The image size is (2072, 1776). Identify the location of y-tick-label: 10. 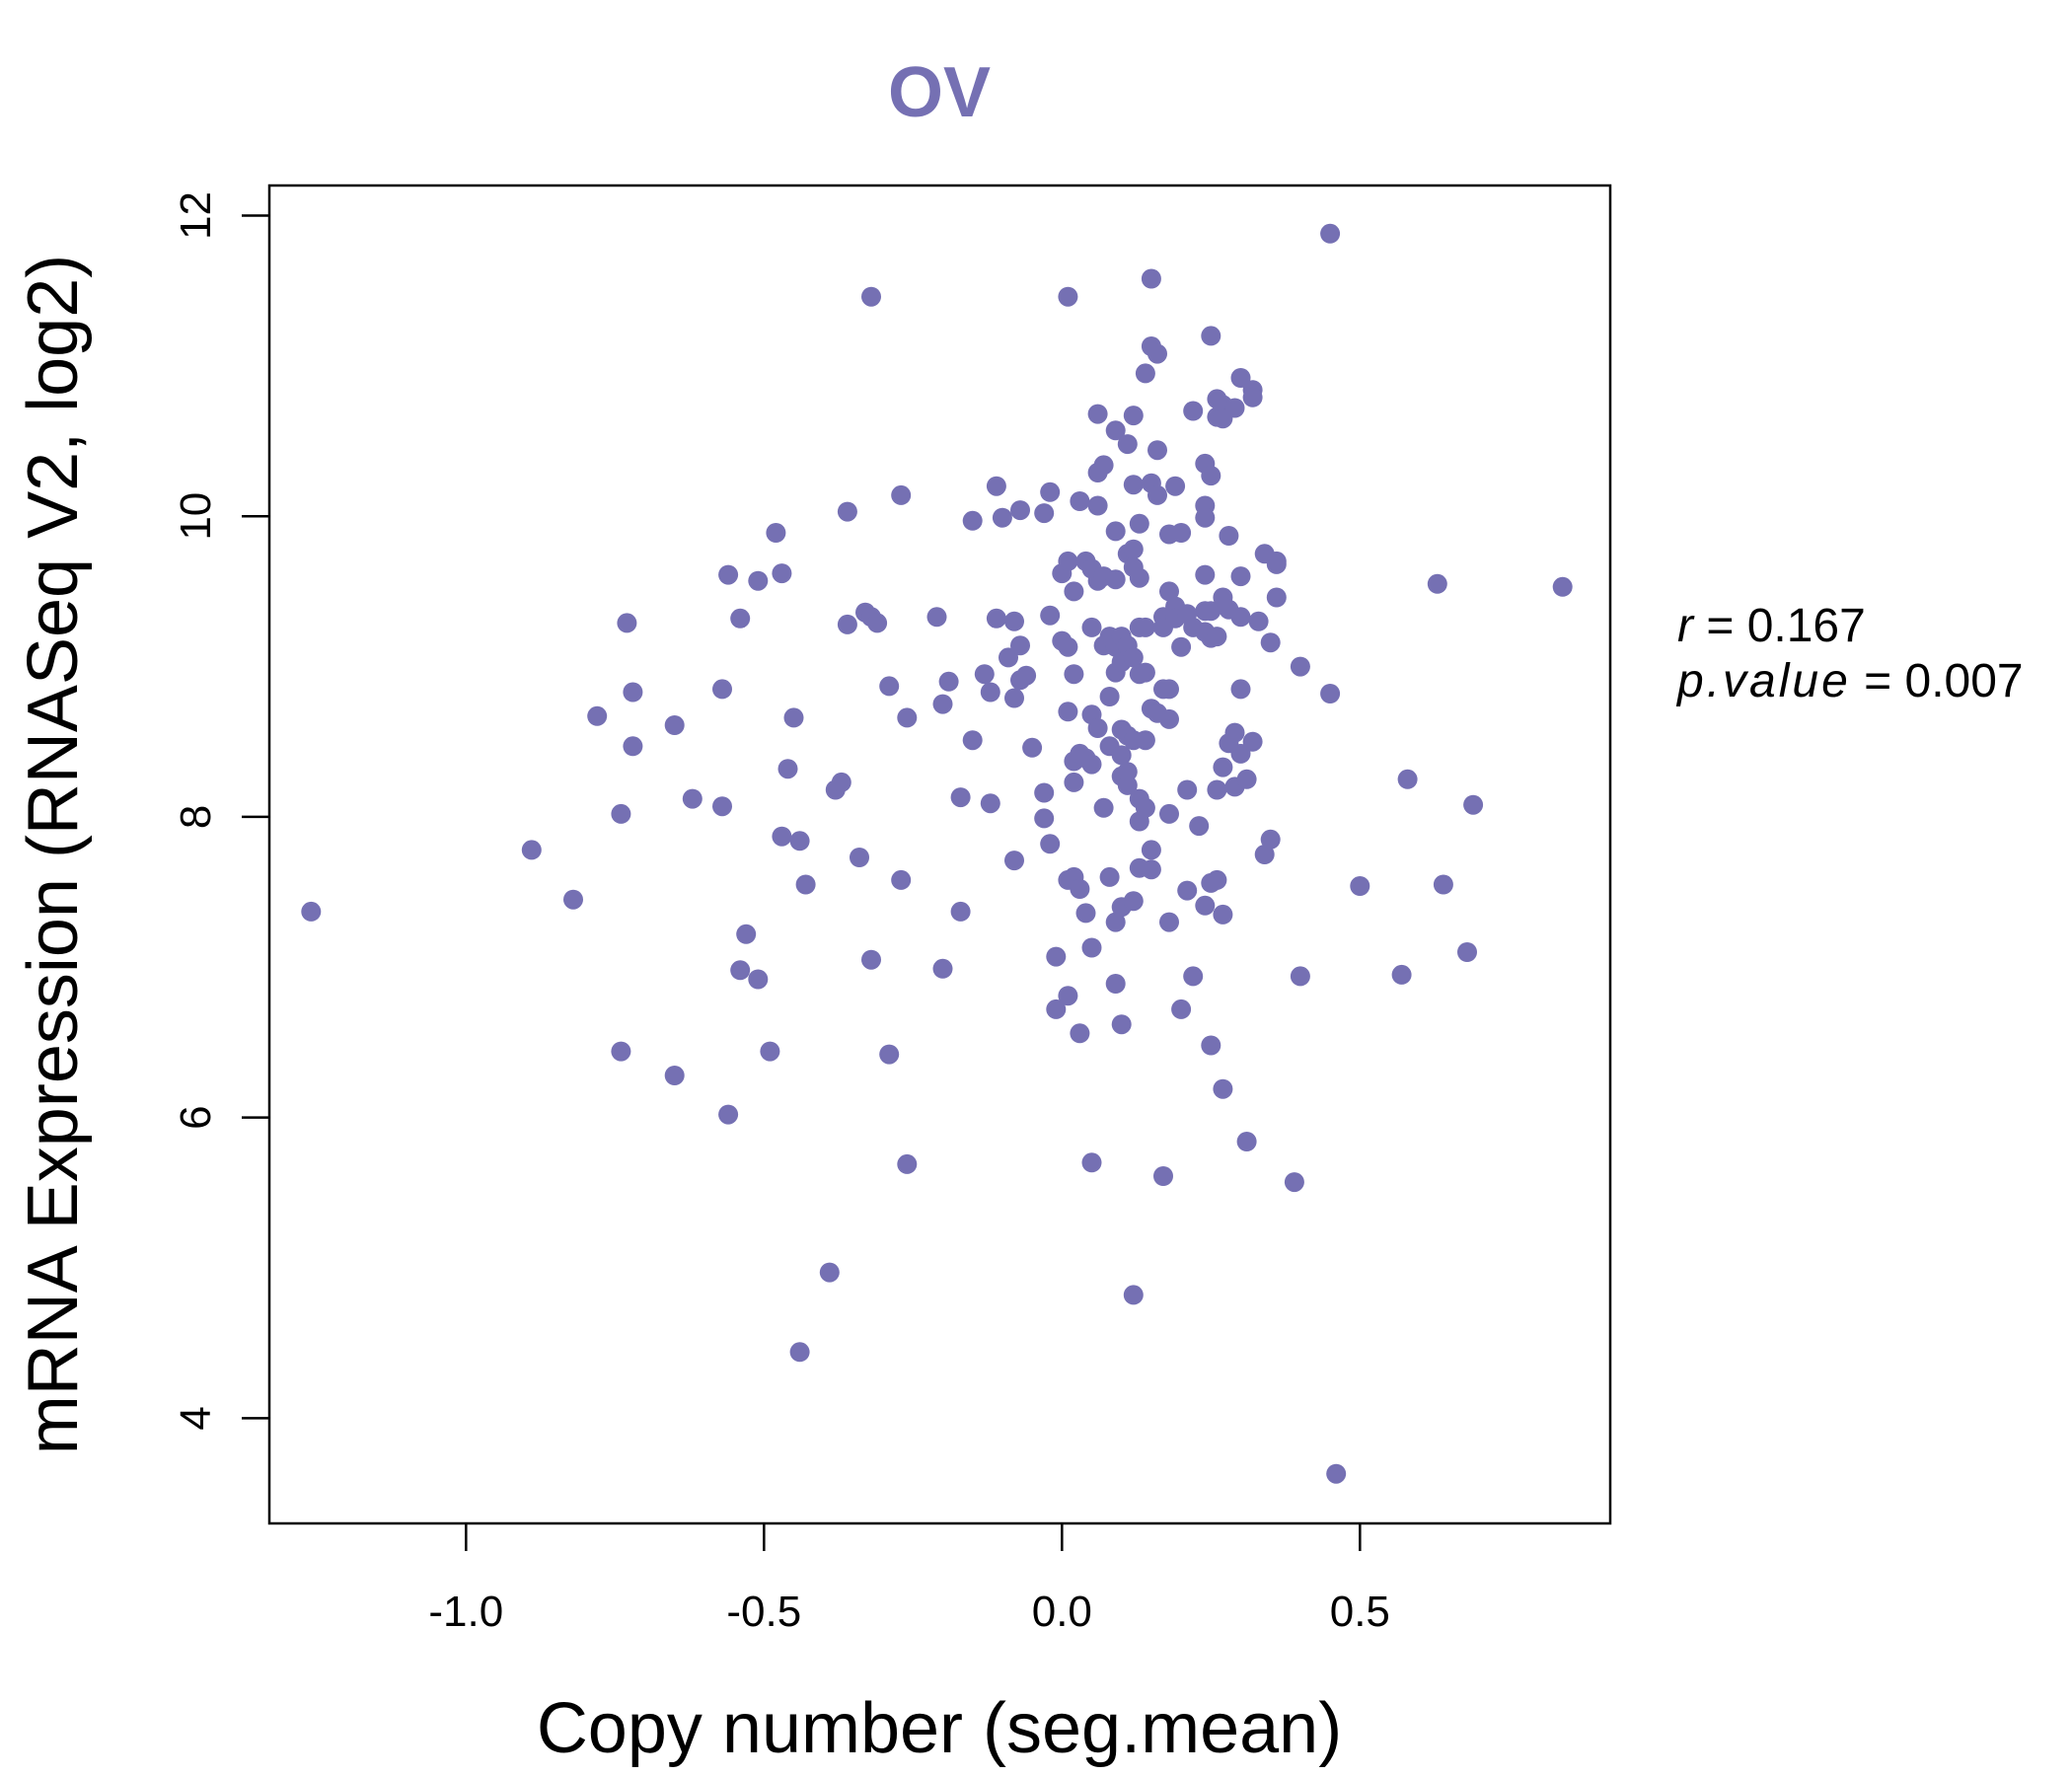
(196, 517).